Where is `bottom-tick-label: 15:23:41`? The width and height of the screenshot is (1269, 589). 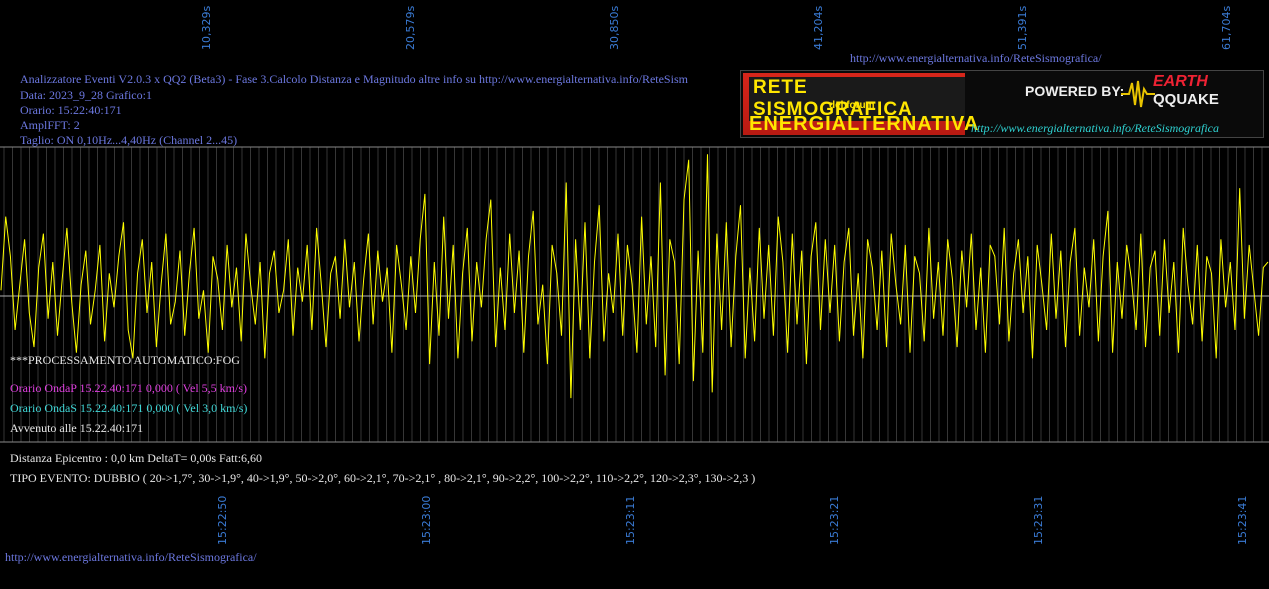 bottom-tick-label: 15:23:41 is located at coordinates (1242, 520).